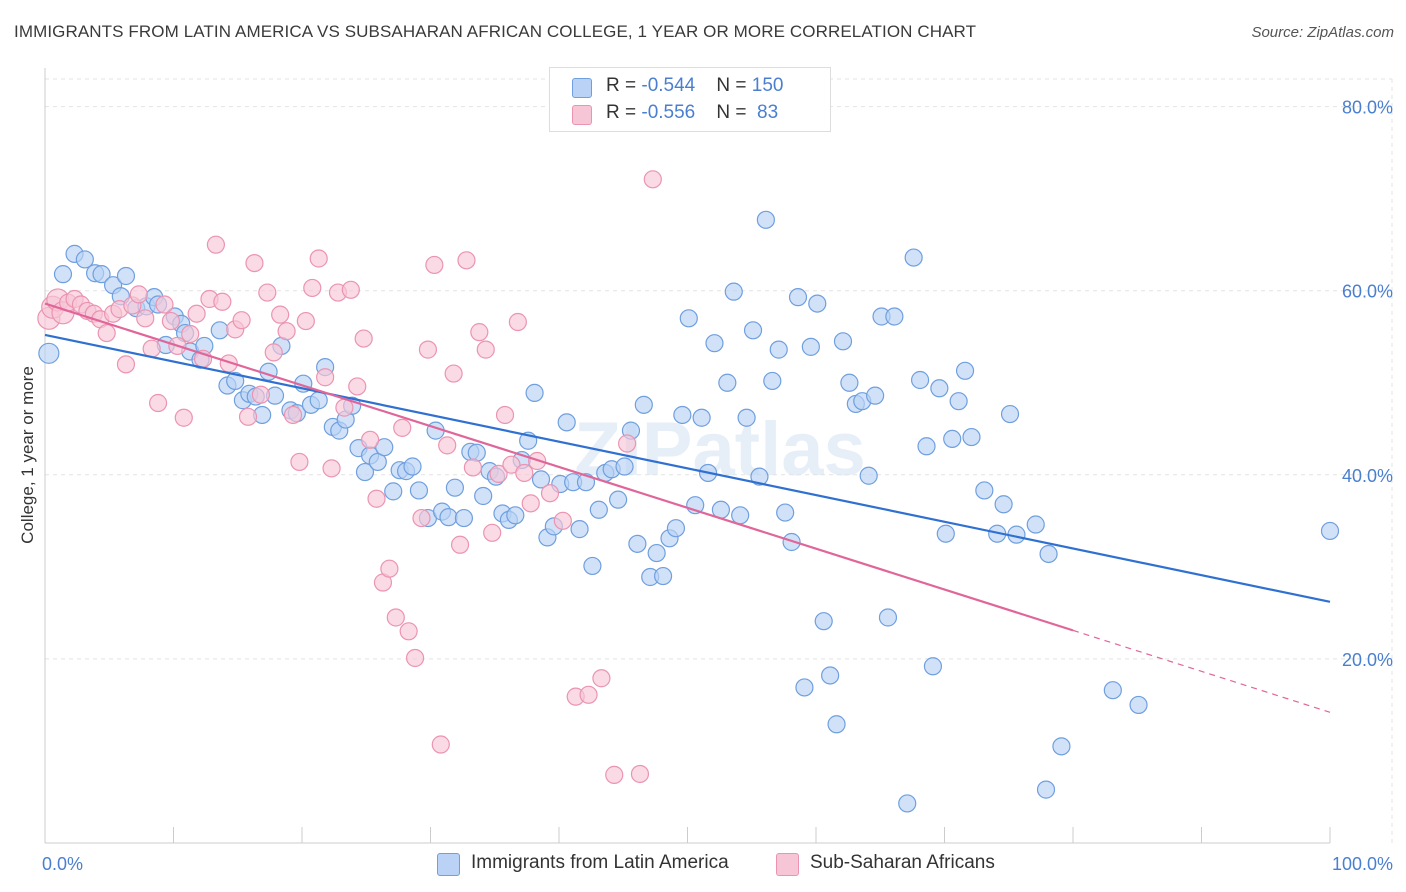  I want to click on y-tick-label: 20.0%, so click(1367, 660).